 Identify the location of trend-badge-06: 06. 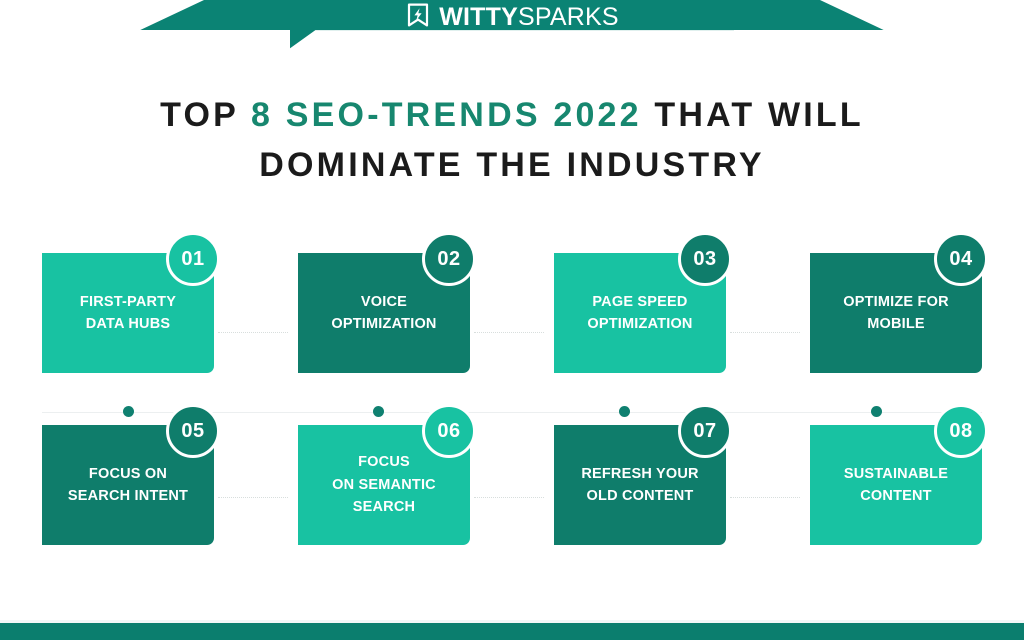
(449, 431).